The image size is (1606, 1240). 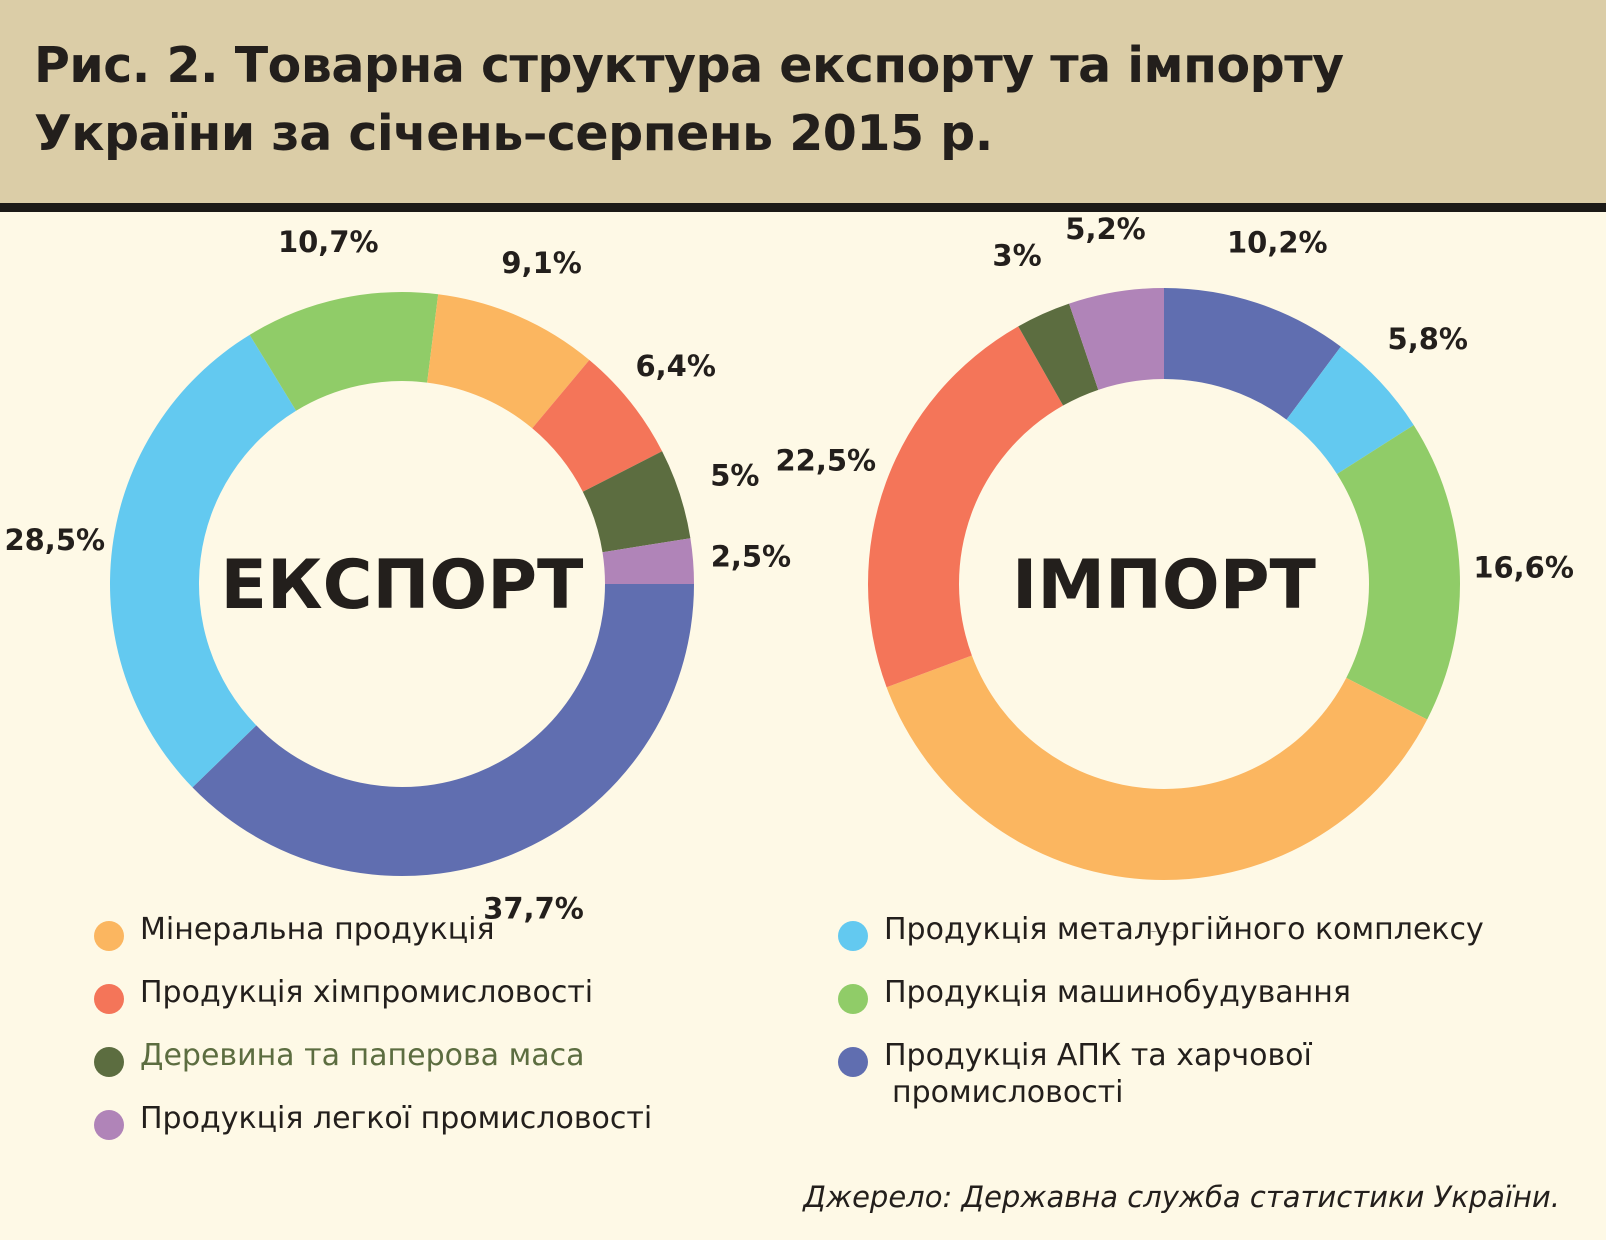 I want to click on legend-item-wood: Деревина та паперова маса, so click(x=444, y=1069).